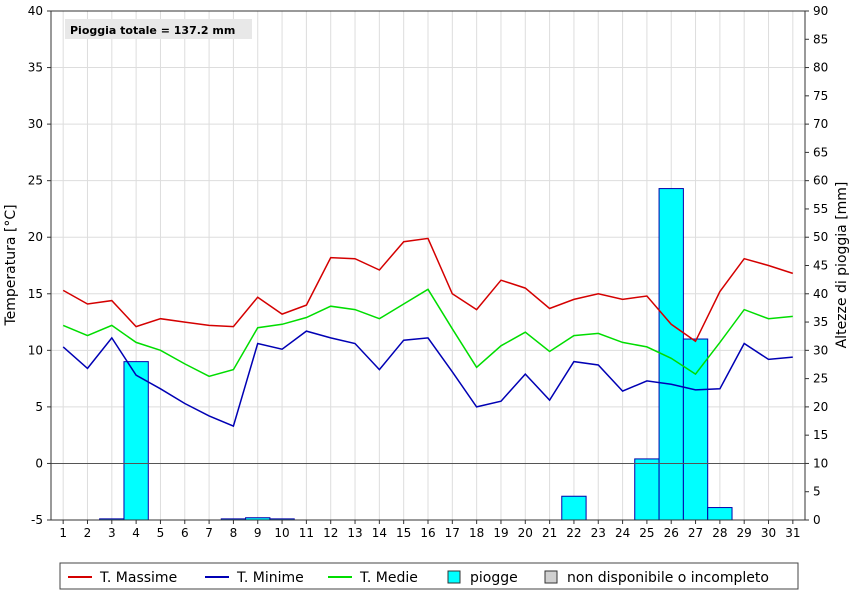  Describe the element at coordinates (403, 533) in the screenshot. I see `x-tick-label: 15` at that location.